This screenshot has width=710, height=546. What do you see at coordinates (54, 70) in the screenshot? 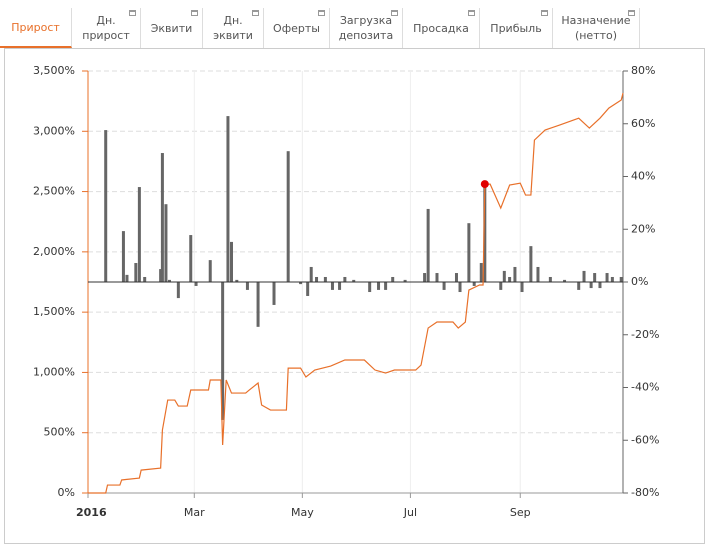
I see `y-tick-label: 3,500%` at bounding box center [54, 70].